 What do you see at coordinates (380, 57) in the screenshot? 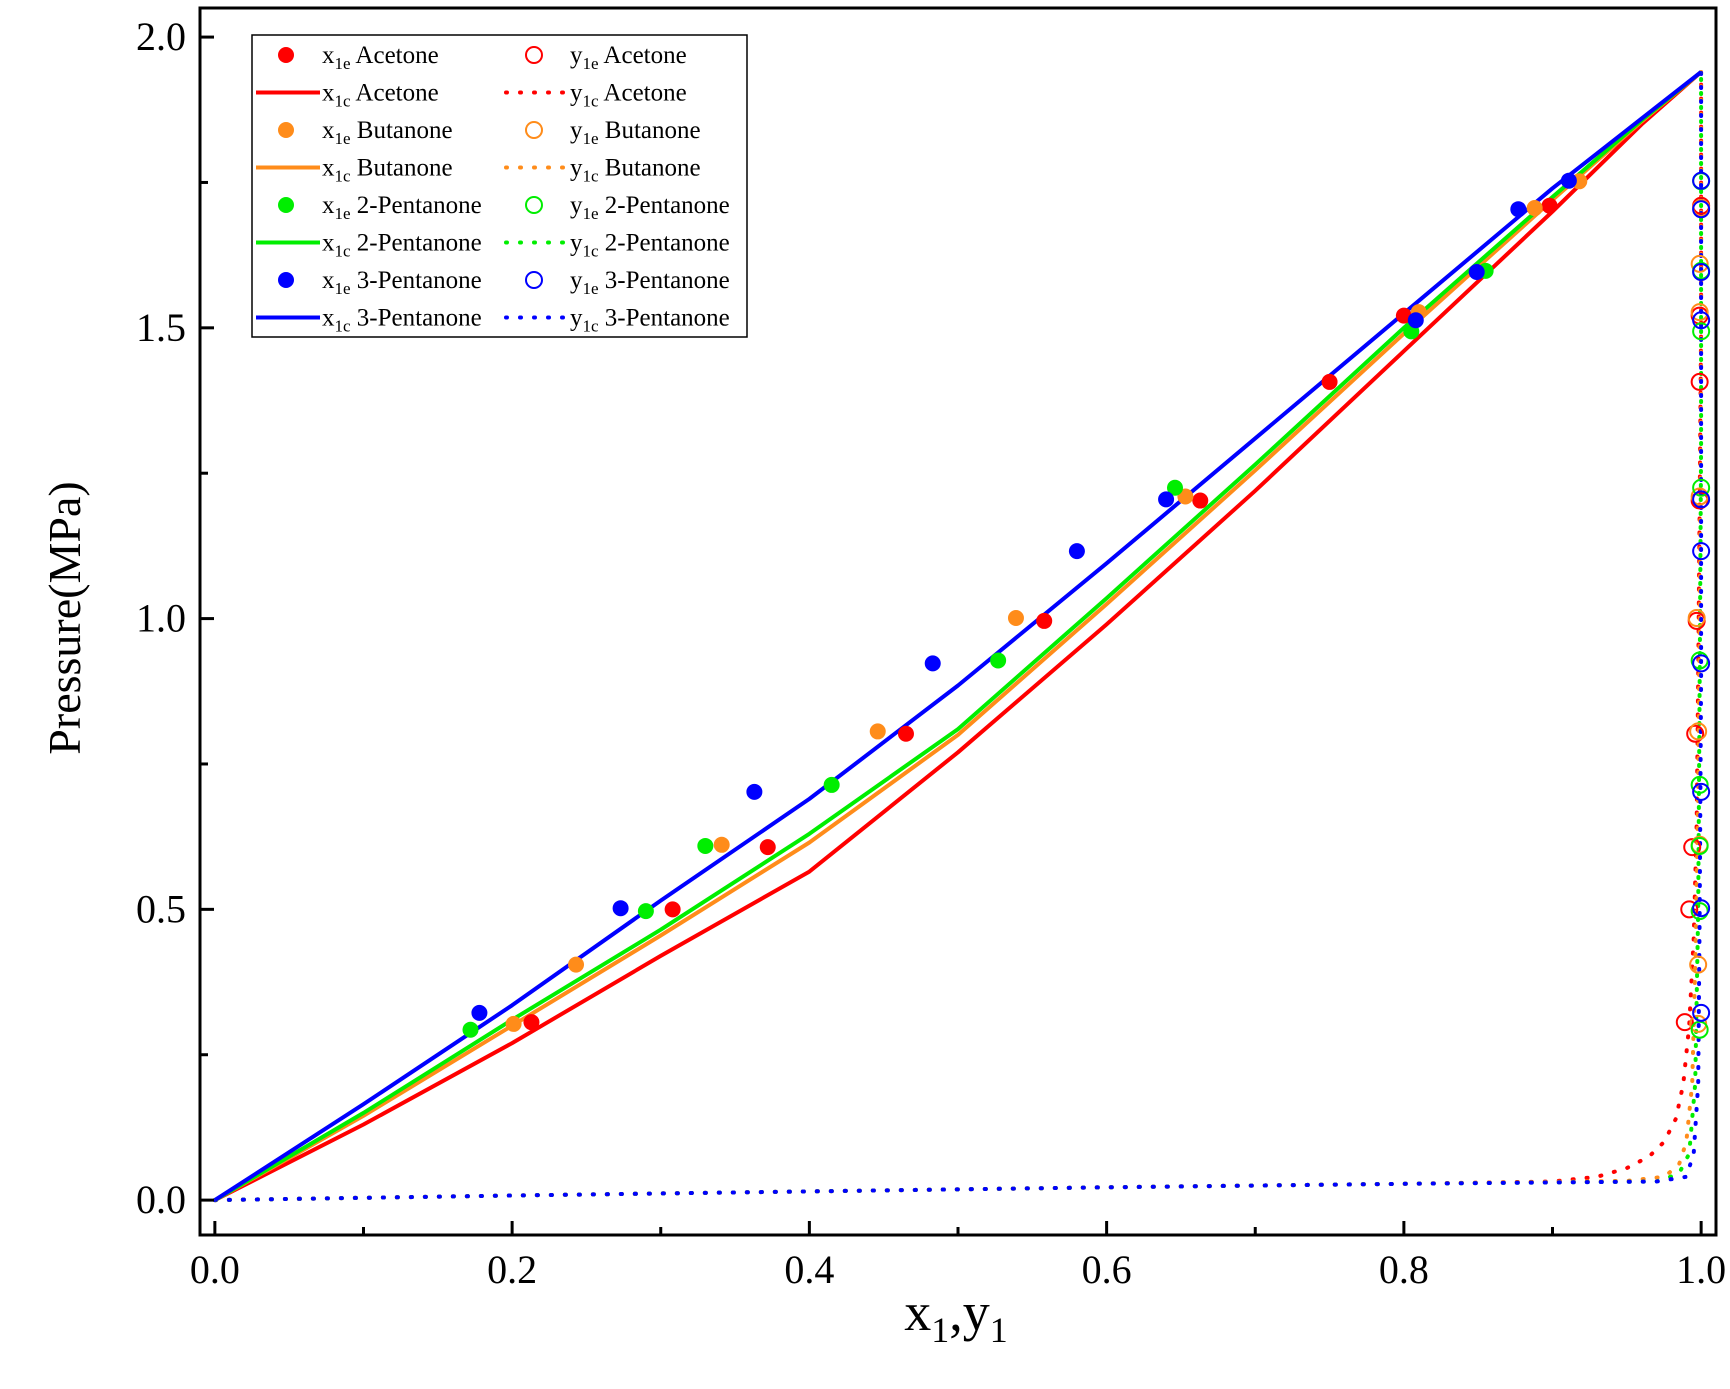
I see `legend-label: x1e Acetone` at bounding box center [380, 57].